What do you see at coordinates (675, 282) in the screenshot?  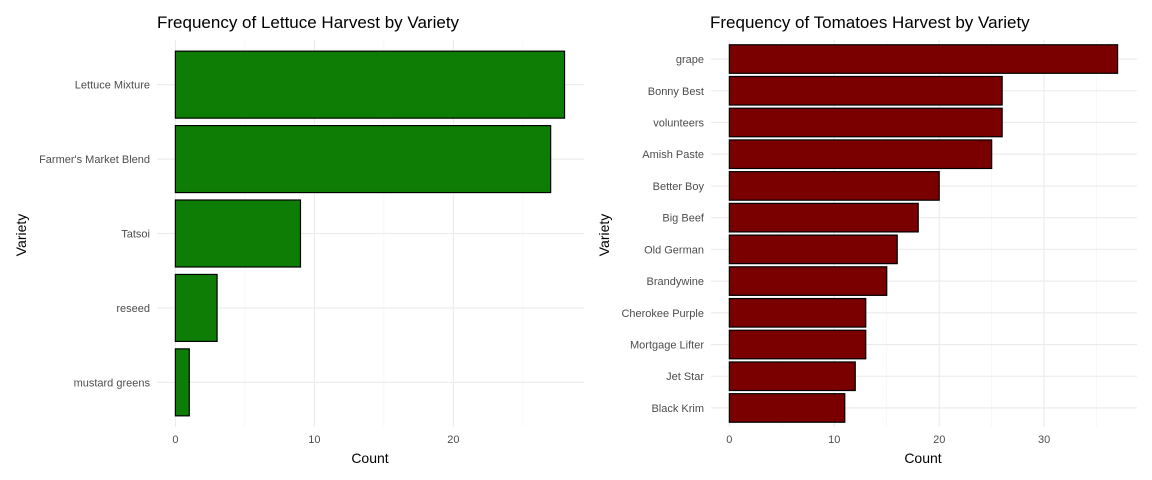 I see `tomatoes-y-tick-label: Brandywine` at bounding box center [675, 282].